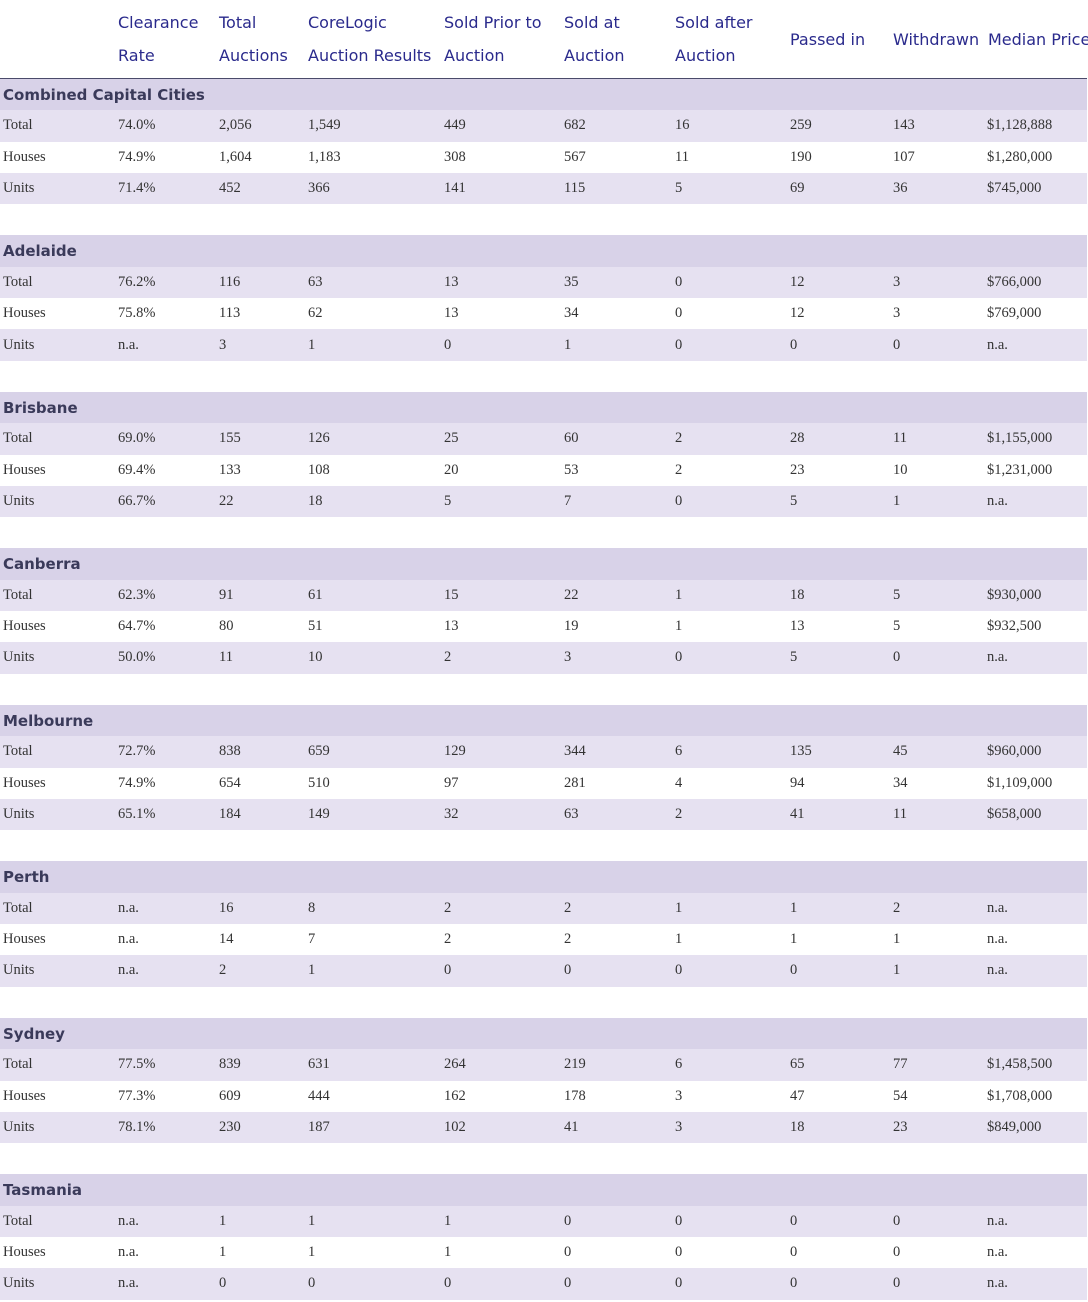  Describe the element at coordinates (679, 1064) in the screenshot. I see `table-cell: 6` at that location.